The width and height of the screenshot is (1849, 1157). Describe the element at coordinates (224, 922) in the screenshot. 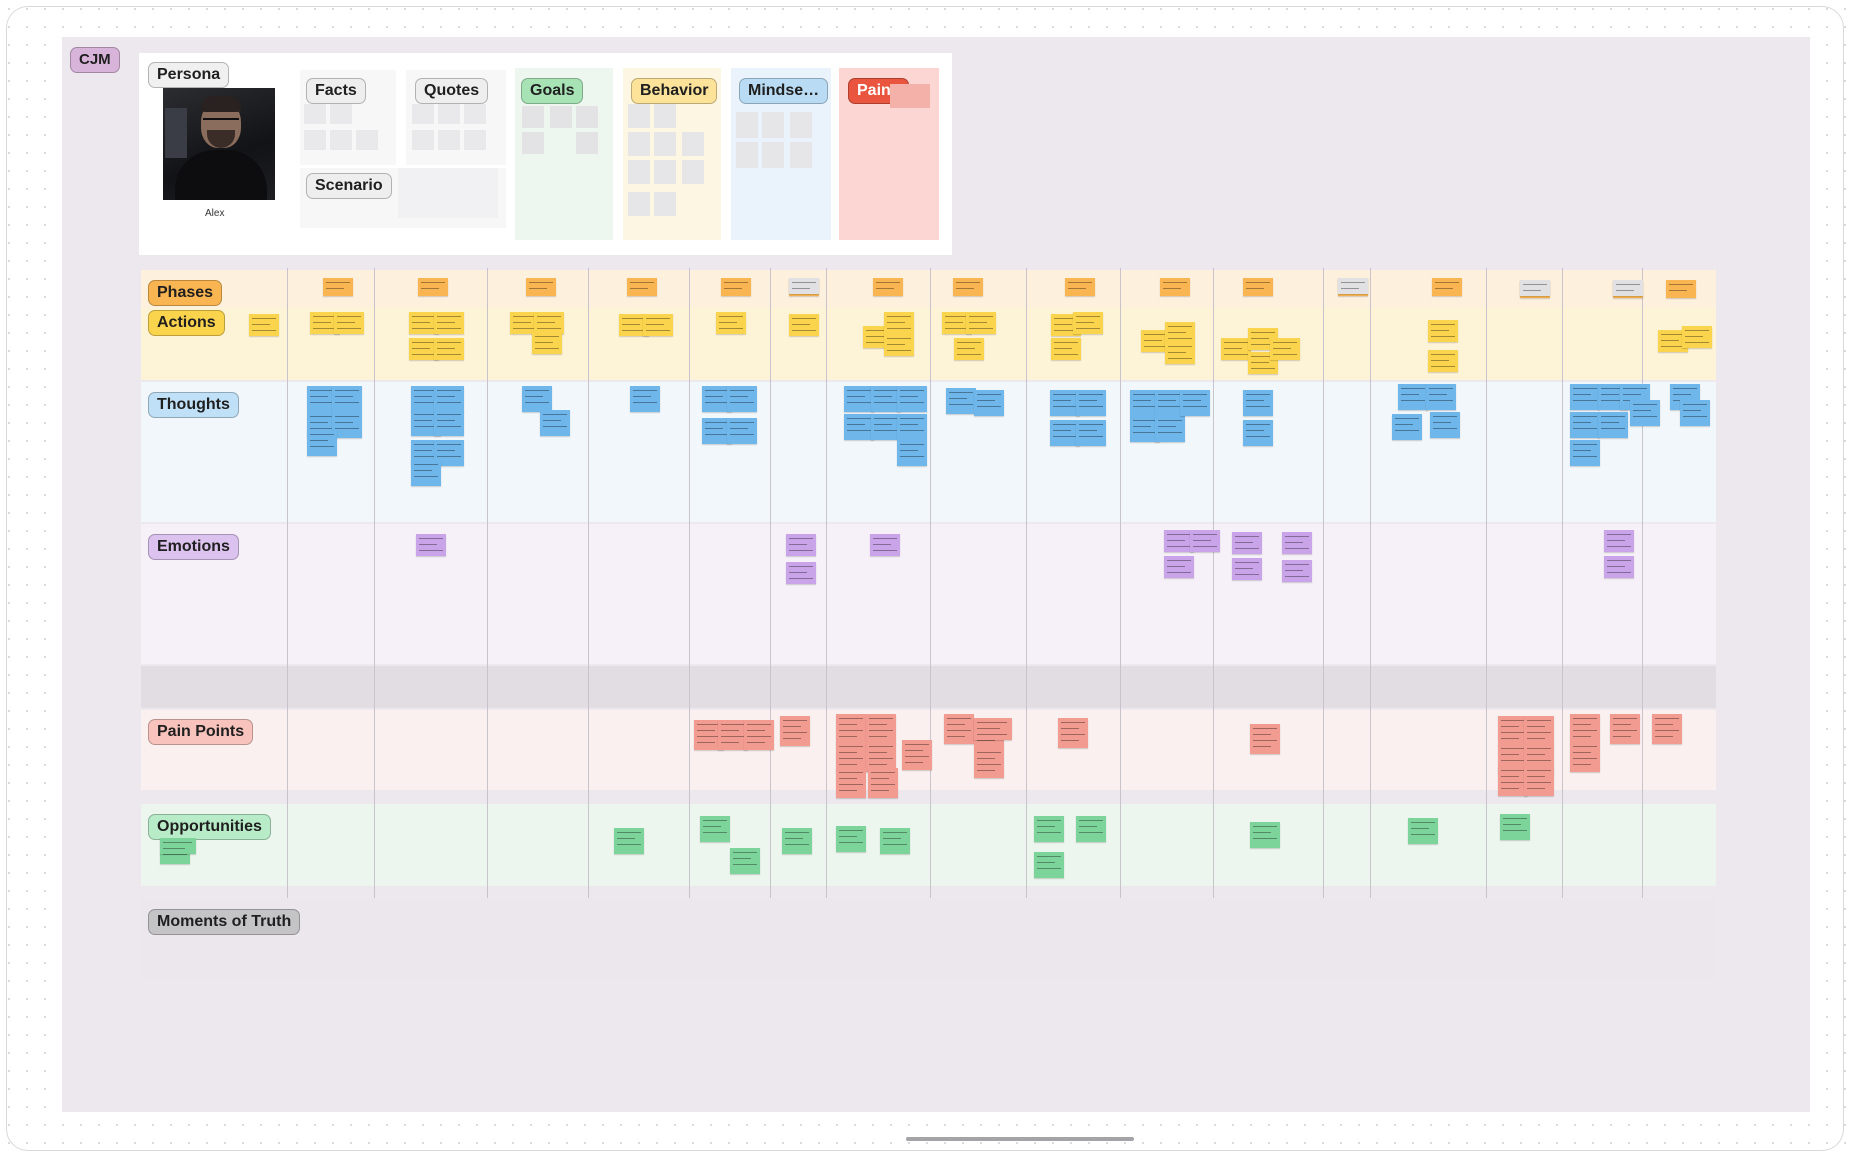

I see `moments-of-truth-lane-title: Moments of Truth` at that location.